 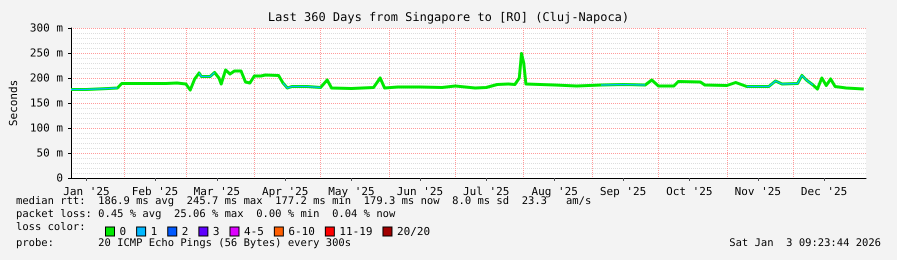 I want to click on x-tick-label: Feb '25, so click(x=155, y=191).